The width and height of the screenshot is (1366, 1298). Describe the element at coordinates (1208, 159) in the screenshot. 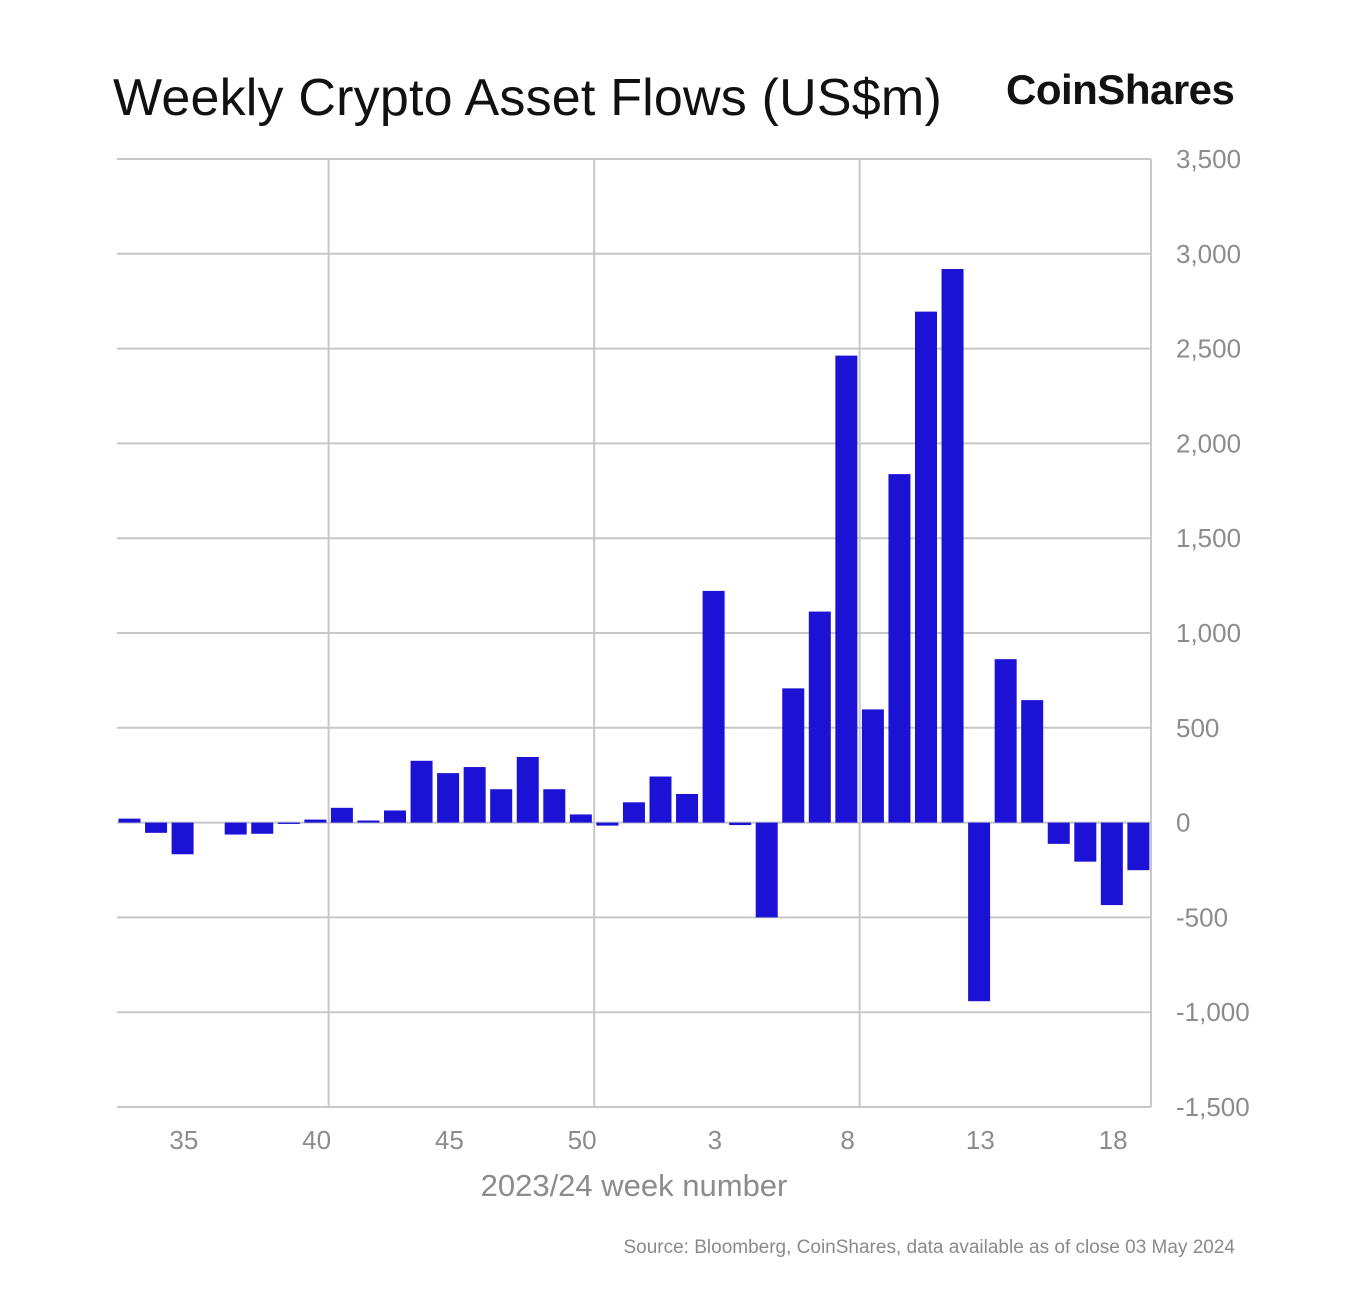

I see `y-tick-label: 3,500` at that location.